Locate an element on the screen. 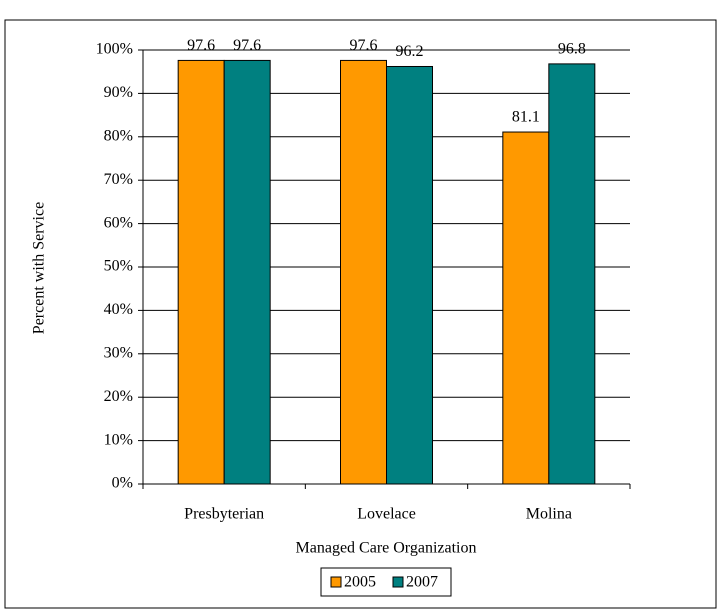  legend-box is located at coordinates (386, 582).